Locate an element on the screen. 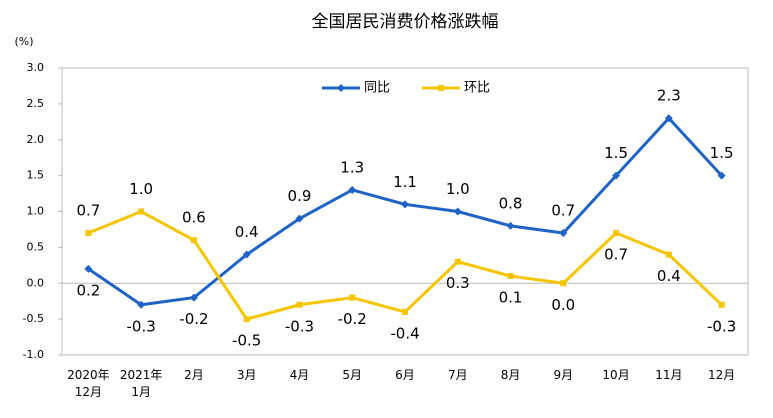 The image size is (773, 418). chart-title: 全国居民消费价格涨跌幅 is located at coordinates (405, 22).